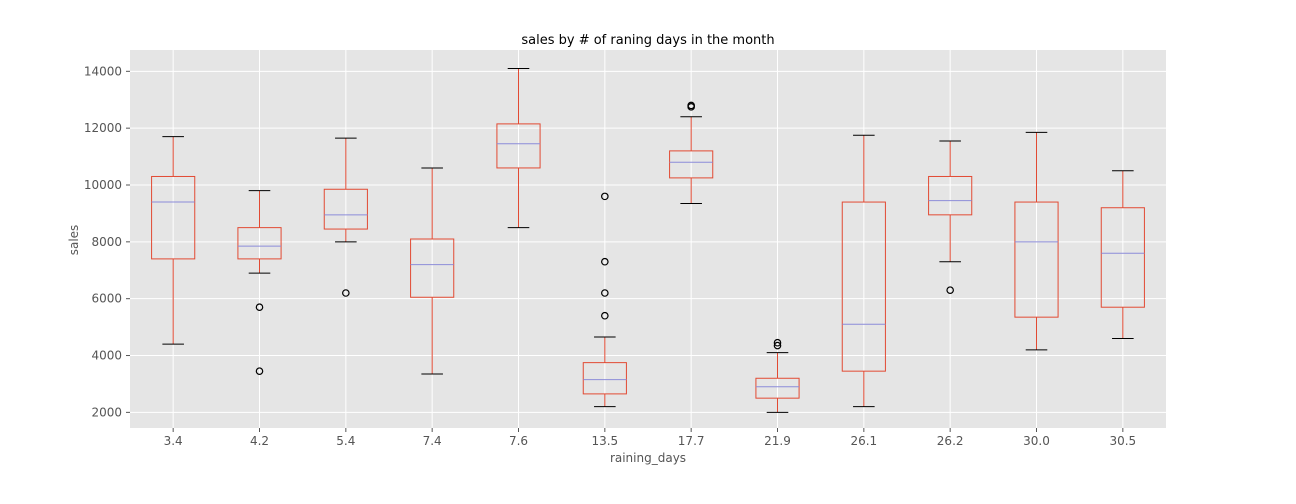  What do you see at coordinates (950, 441) in the screenshot?
I see `x-tick-label: 26.2` at bounding box center [950, 441].